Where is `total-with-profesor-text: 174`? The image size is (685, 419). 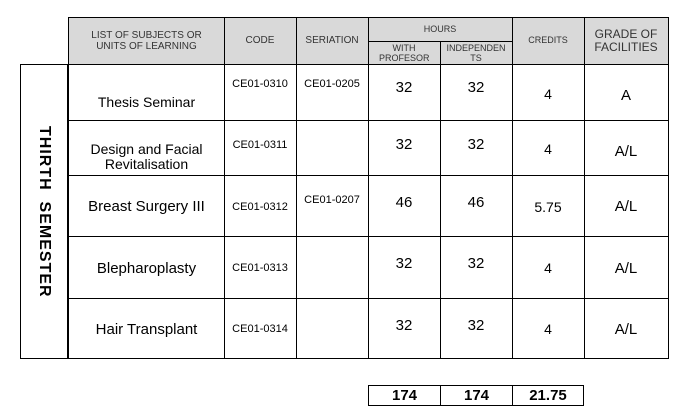 total-with-profesor-text: 174 is located at coordinates (404, 395).